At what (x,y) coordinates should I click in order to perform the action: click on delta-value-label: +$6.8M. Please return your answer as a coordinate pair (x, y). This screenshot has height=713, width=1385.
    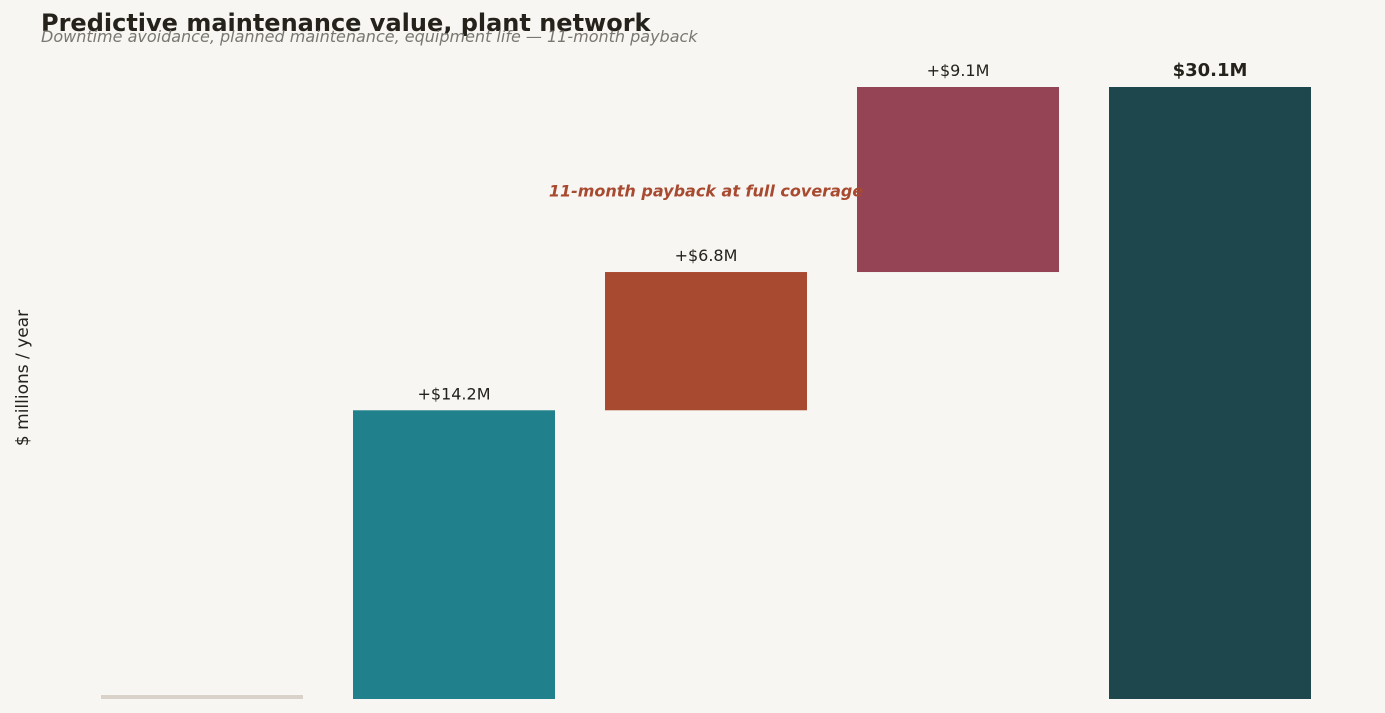
    Looking at the image, I should click on (706, 255).